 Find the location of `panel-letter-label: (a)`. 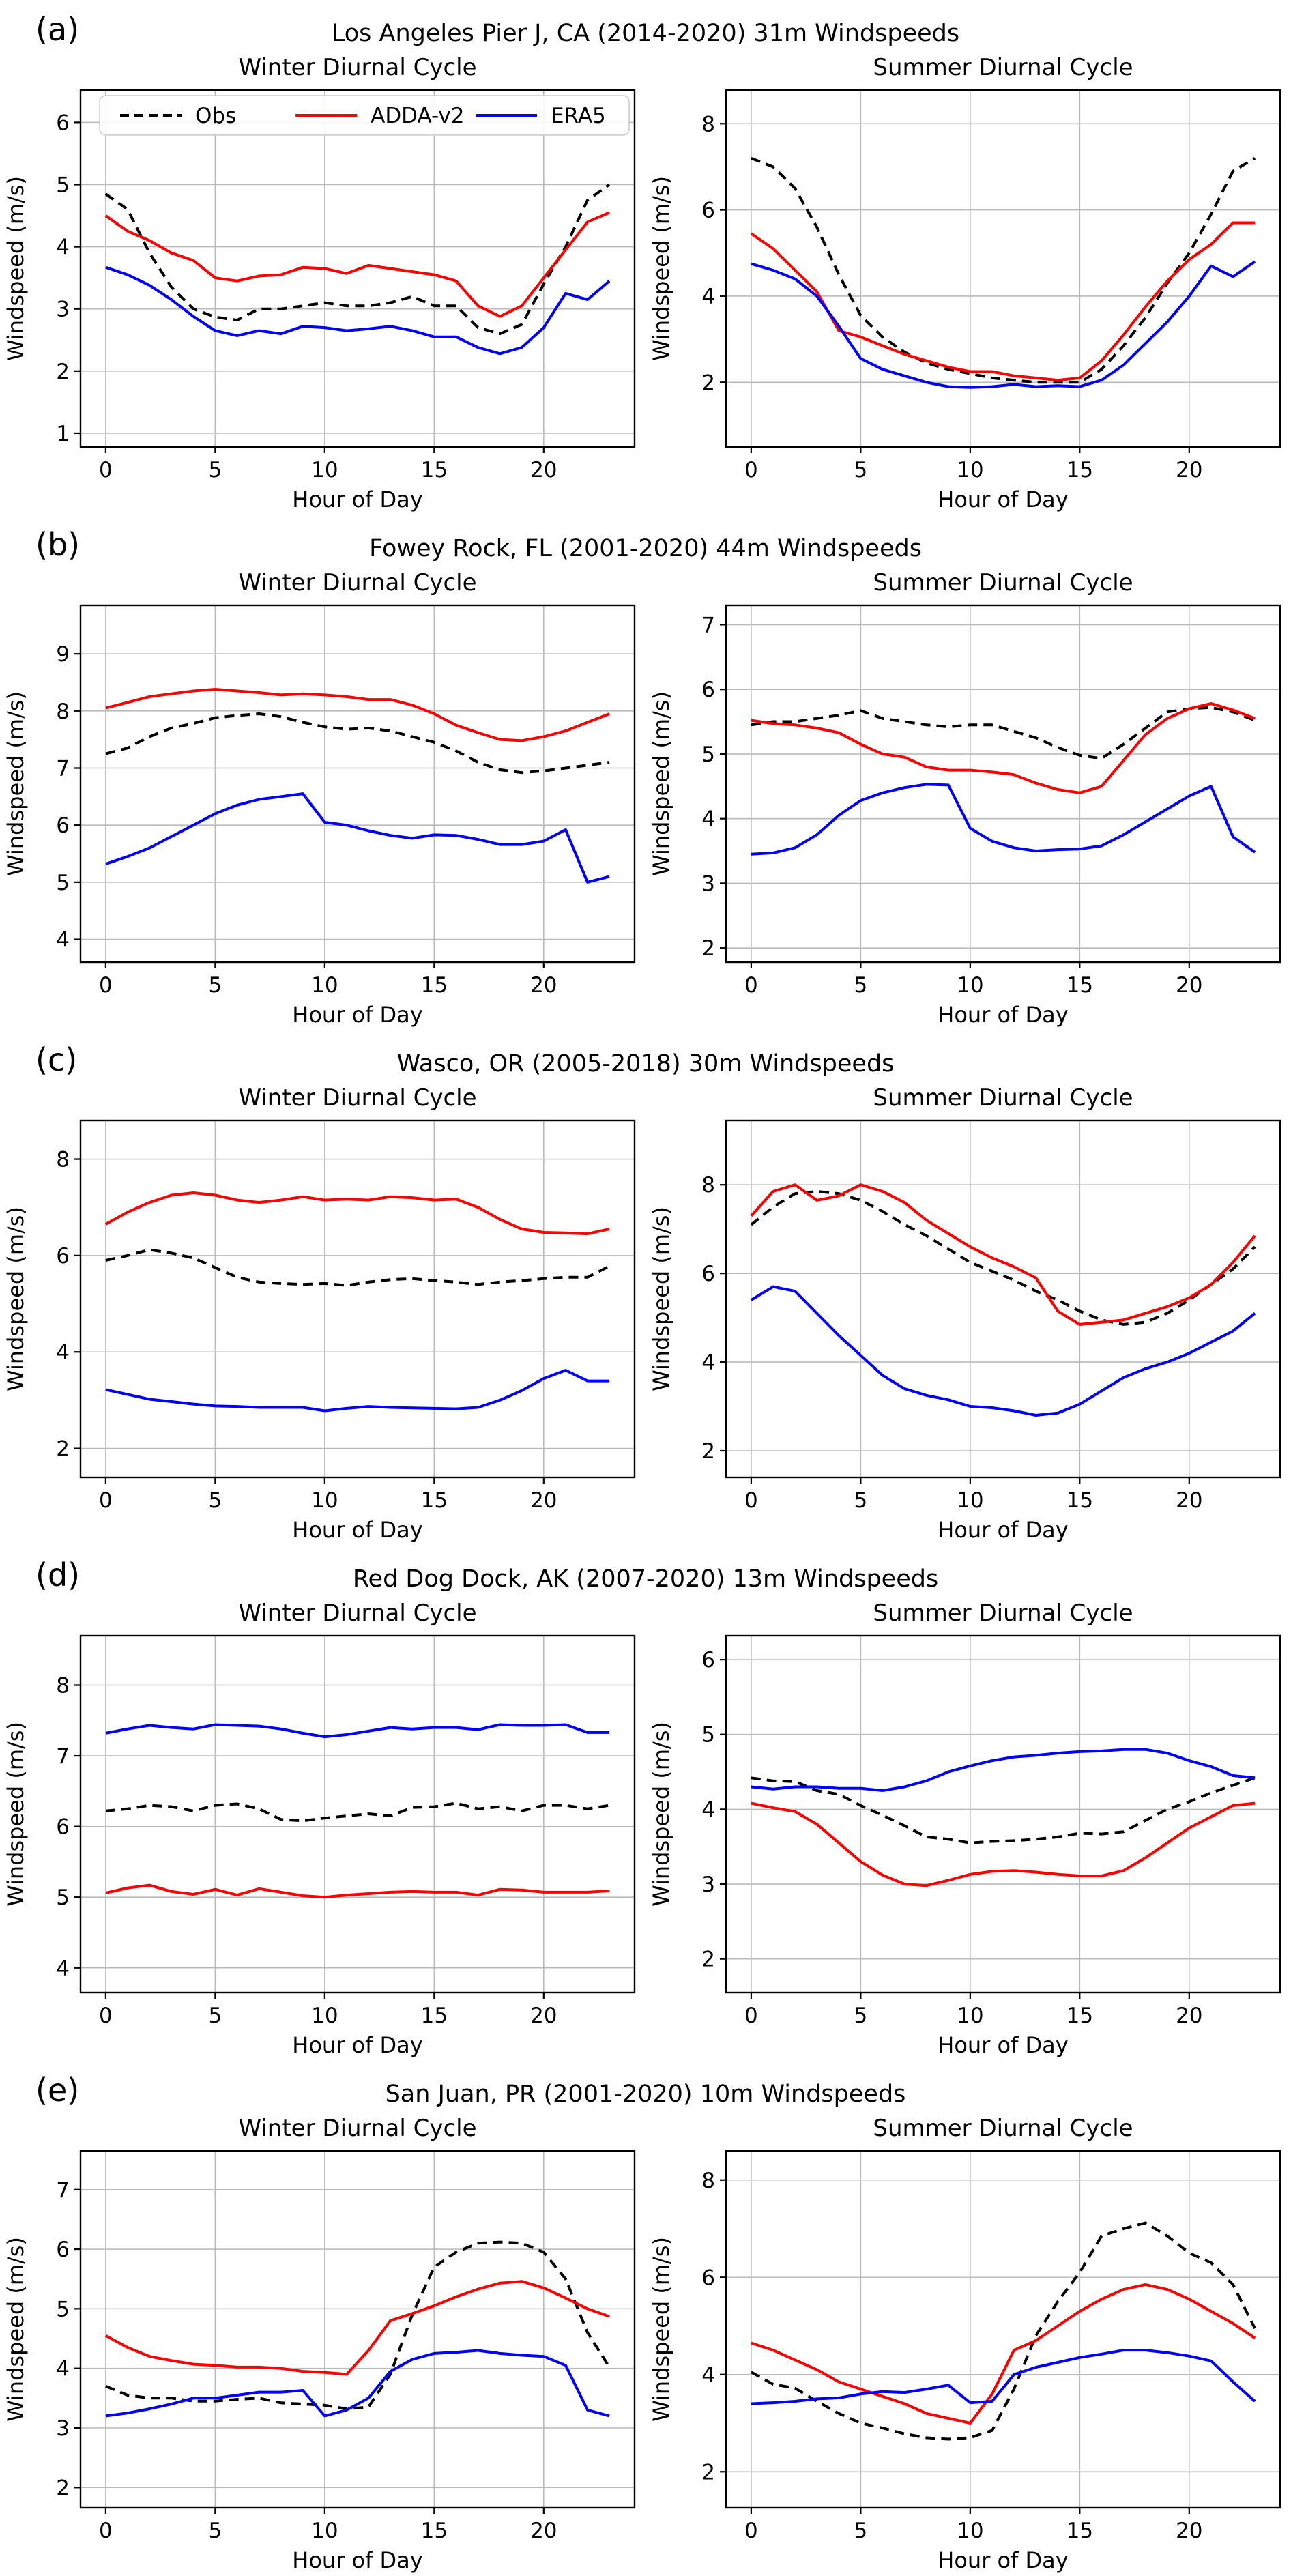

panel-letter-label: (a) is located at coordinates (57, 29).